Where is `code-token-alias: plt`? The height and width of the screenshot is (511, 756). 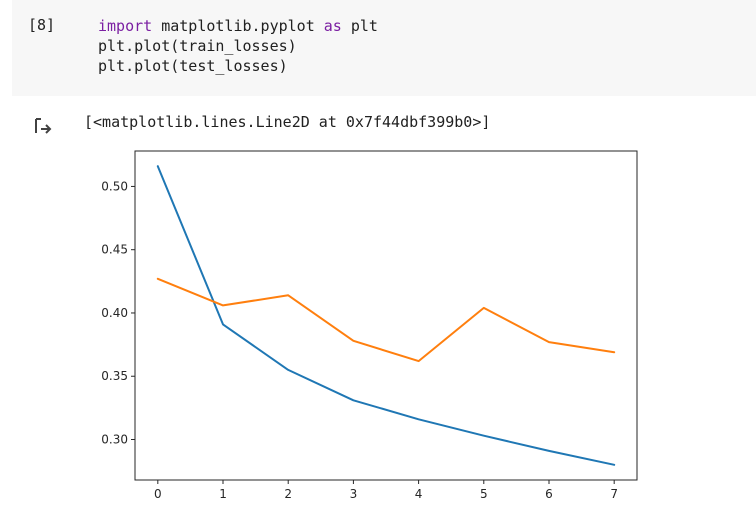
code-token-alias: plt is located at coordinates (359, 26).